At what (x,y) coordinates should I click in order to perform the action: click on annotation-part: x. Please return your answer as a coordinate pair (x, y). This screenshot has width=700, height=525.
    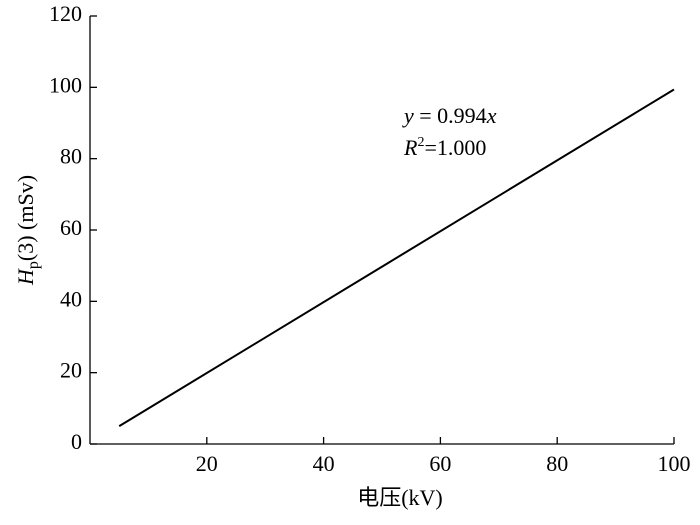
    Looking at the image, I should click on (491, 115).